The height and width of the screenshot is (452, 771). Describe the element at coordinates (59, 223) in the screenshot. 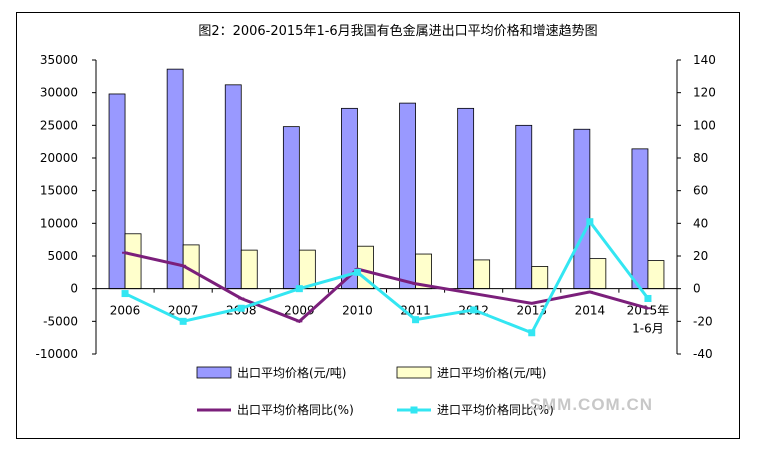

I see `y-left-tick-label: 10000` at that location.